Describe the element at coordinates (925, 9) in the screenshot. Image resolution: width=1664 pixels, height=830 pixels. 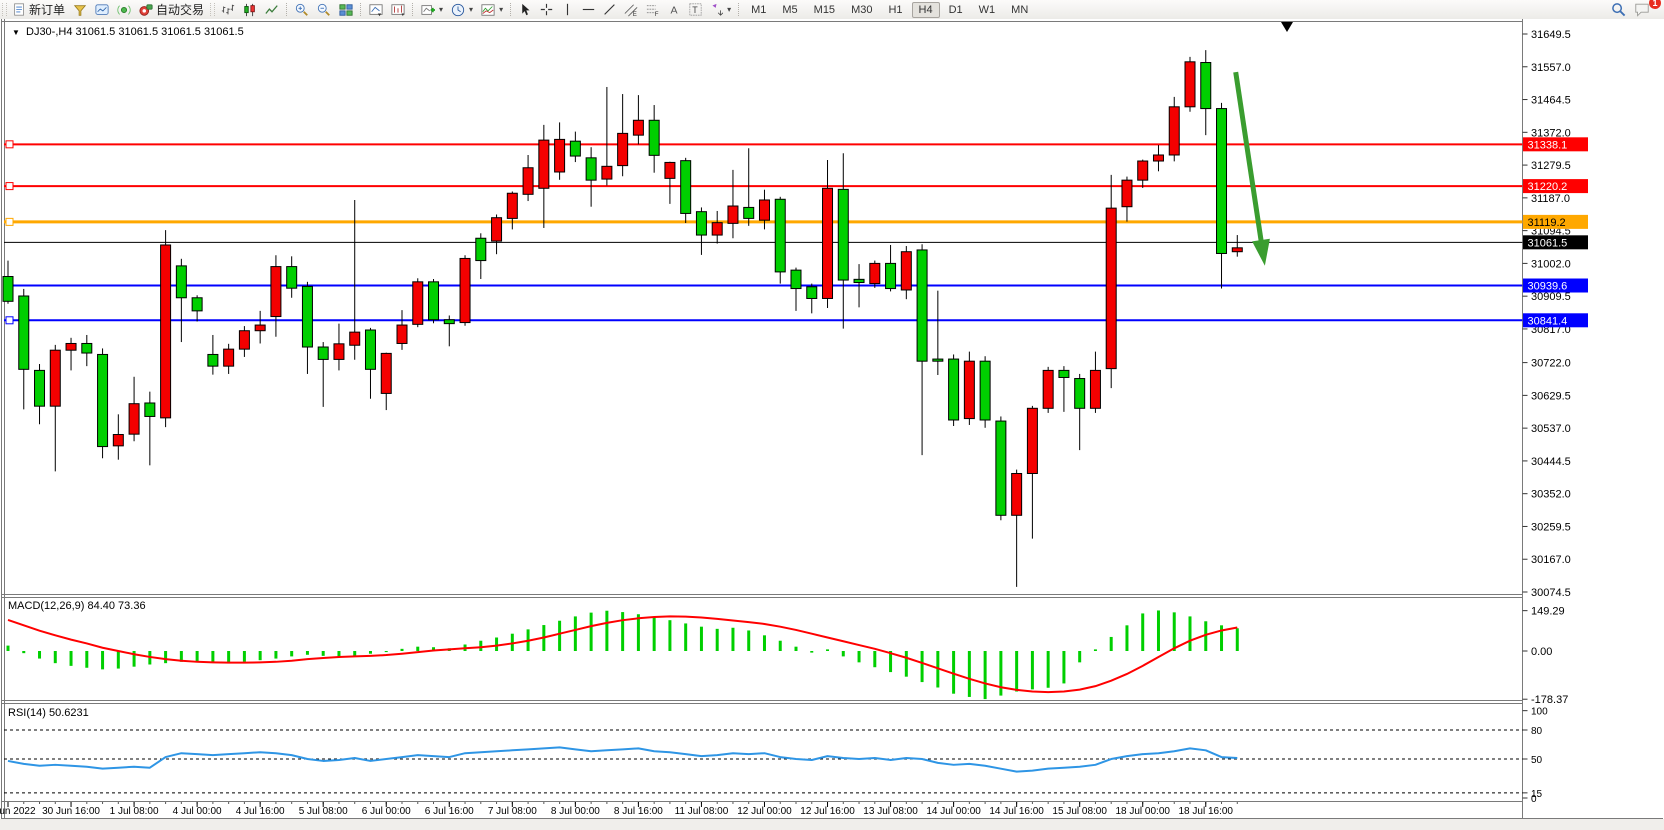
I see `timeframe-button-h4: H4` at that location.